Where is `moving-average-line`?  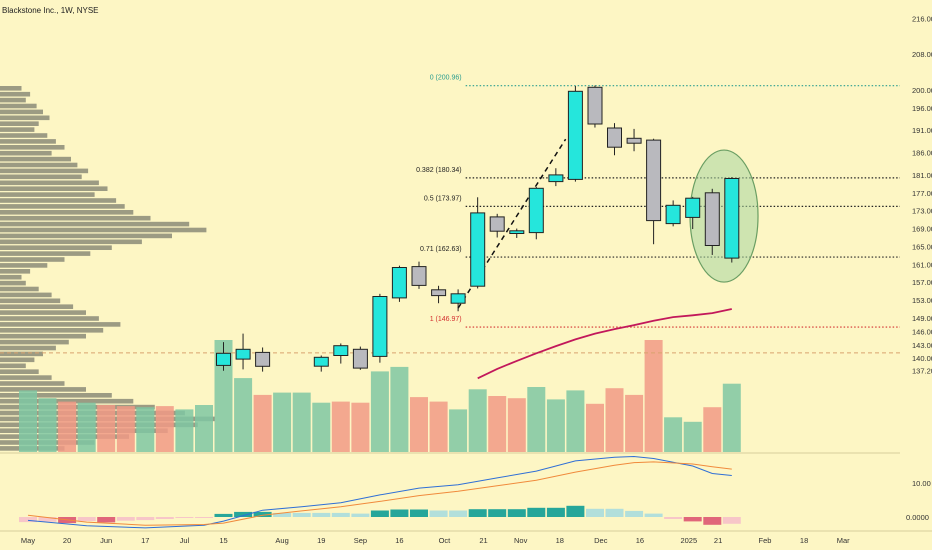 moving-average-line is located at coordinates (604, 344).